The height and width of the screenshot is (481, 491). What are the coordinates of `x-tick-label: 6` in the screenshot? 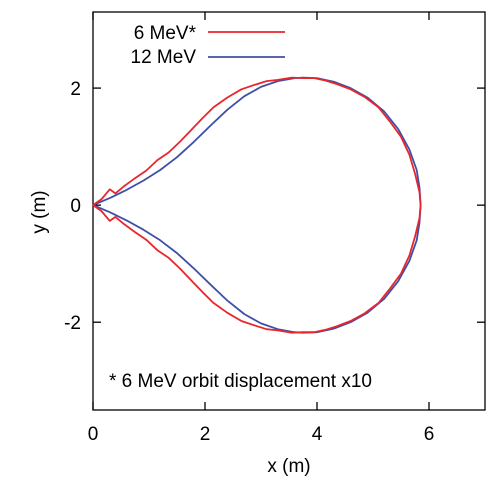 It's located at (429, 434).